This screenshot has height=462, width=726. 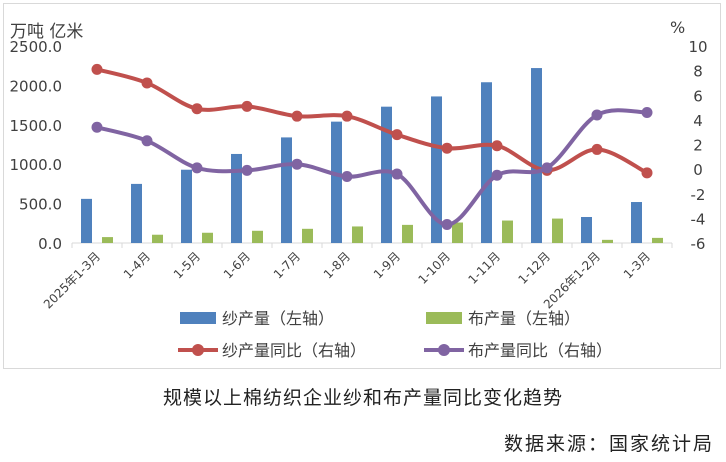 I want to click on right-tick-label: 6, so click(x=698, y=96).